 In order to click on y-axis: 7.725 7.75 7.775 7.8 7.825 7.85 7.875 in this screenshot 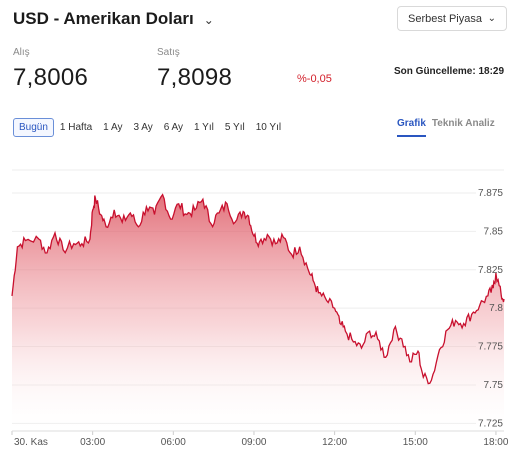, I will do `click(490, 308)`.